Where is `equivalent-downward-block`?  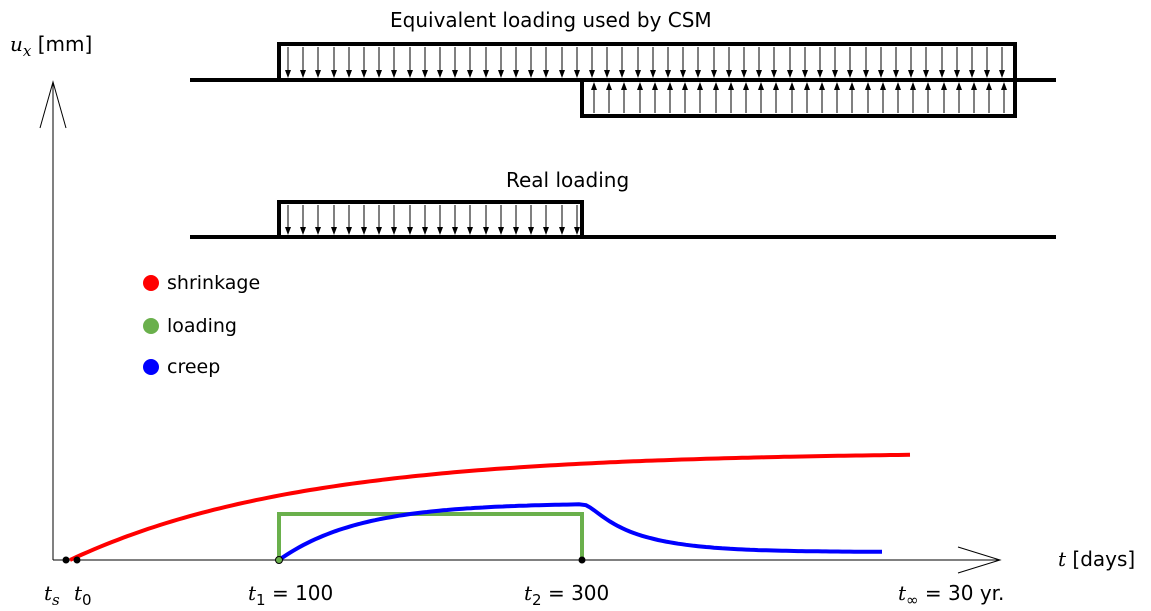
equivalent-downward-block is located at coordinates (647, 61).